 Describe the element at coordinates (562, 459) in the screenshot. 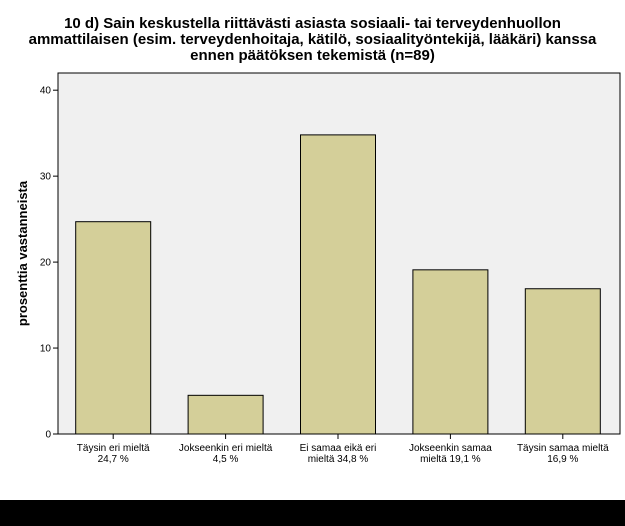

I see `x-tick-label: 16,9 %` at that location.